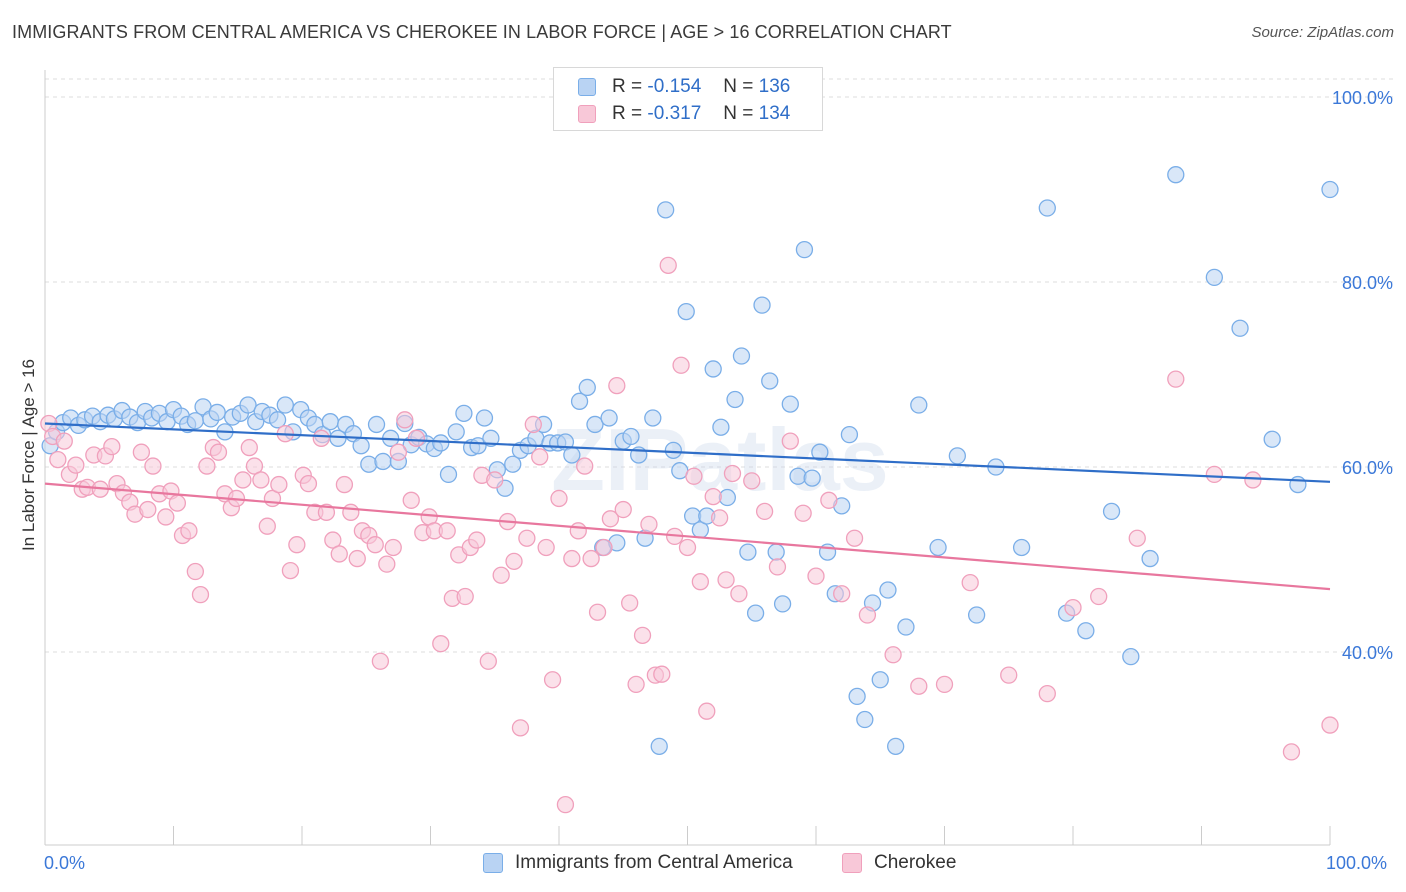 The width and height of the screenshot is (1406, 892). What do you see at coordinates (684, 114) in the screenshot?
I see `legend-row-series2: R = -0.317 N = 134` at bounding box center [684, 114].